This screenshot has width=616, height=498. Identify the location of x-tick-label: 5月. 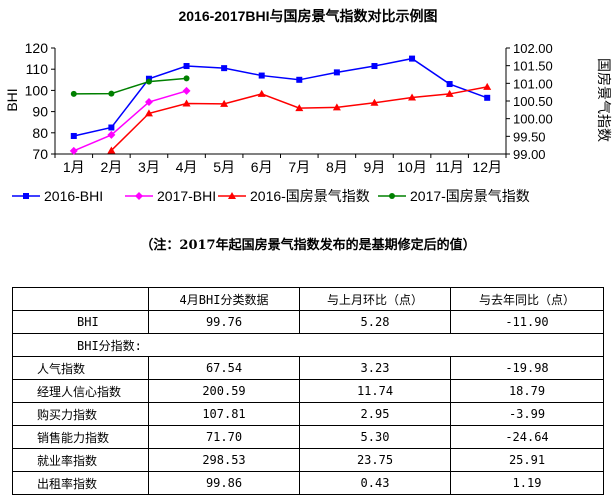
(224, 167).